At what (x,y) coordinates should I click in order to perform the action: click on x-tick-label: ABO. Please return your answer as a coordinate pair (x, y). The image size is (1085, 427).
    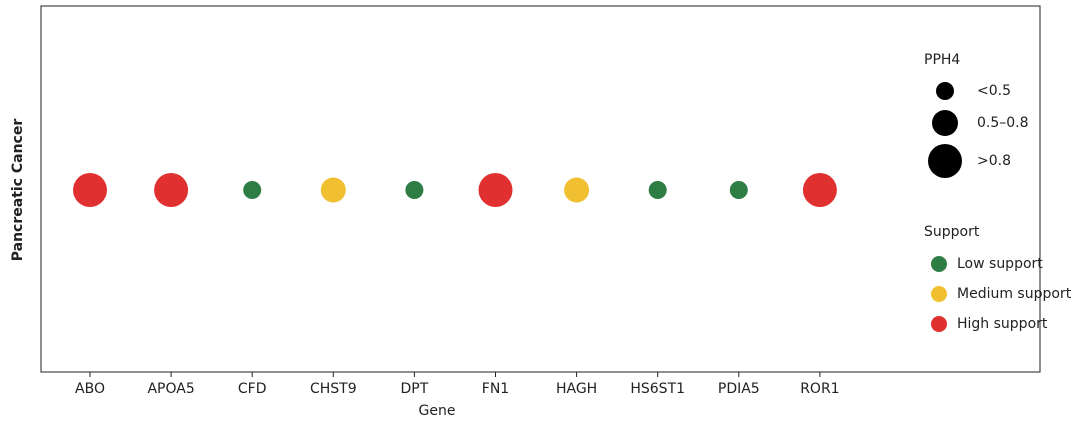
    Looking at the image, I should click on (90, 389).